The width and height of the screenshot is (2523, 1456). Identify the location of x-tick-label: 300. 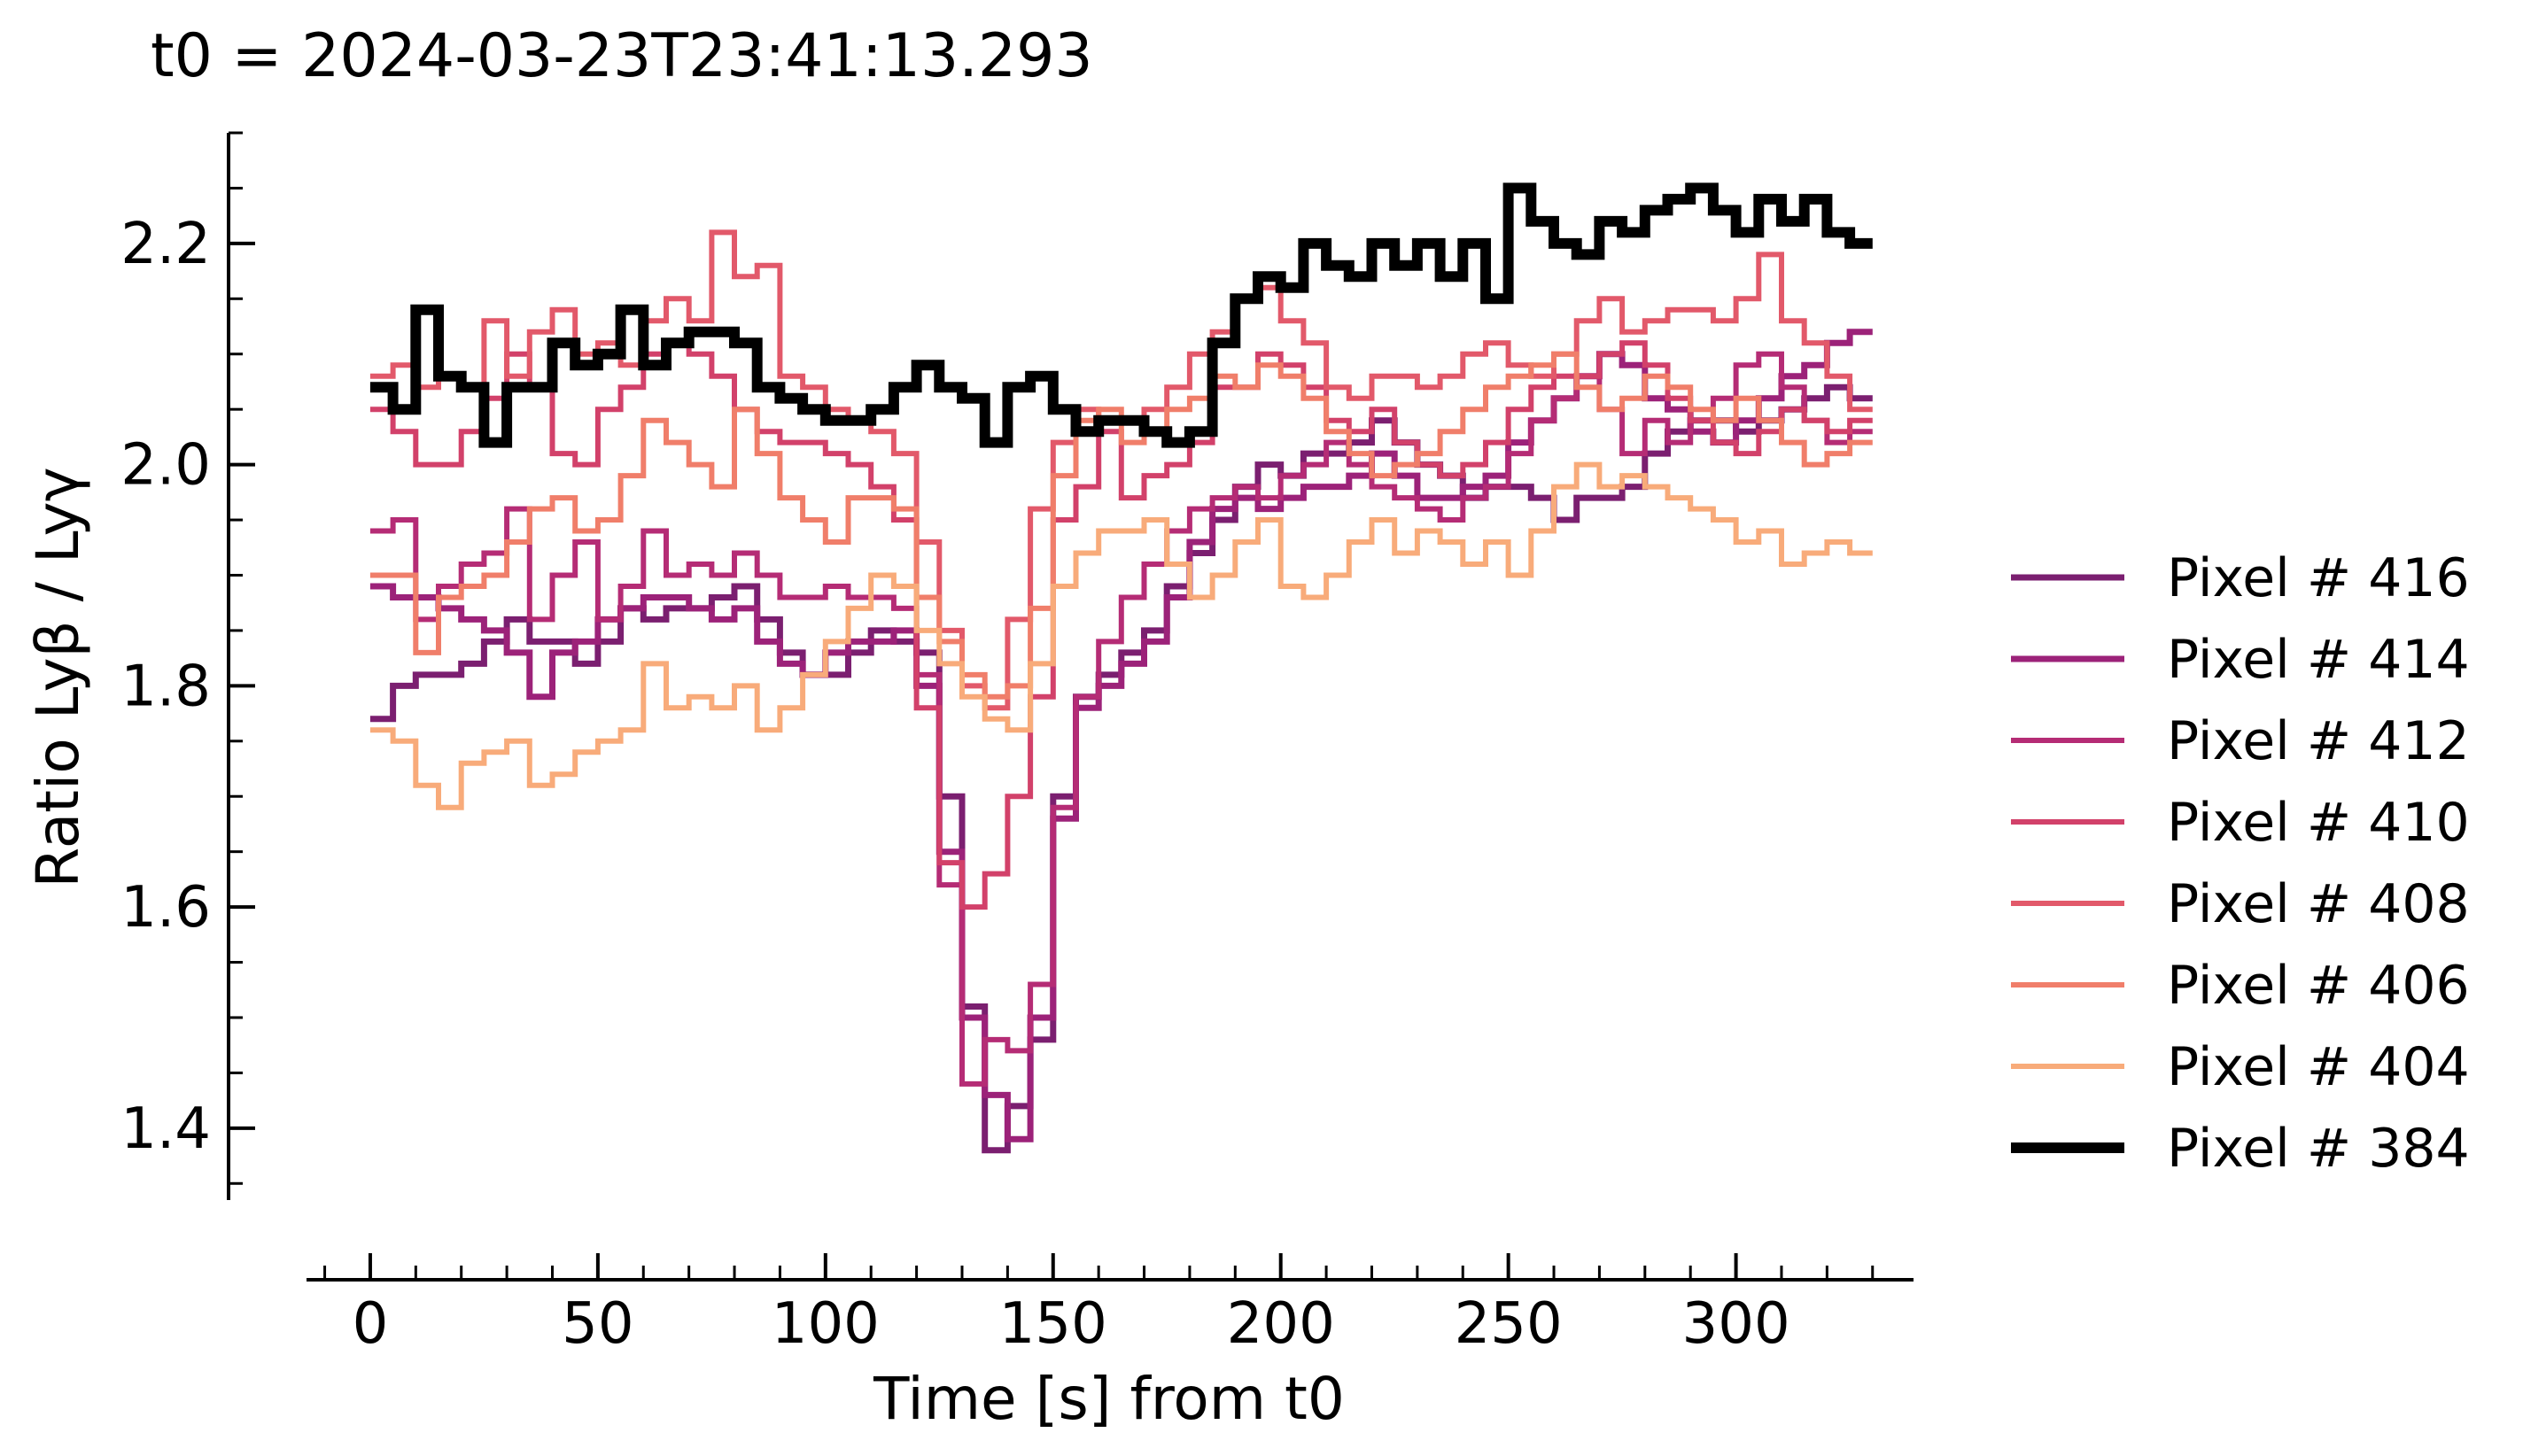
(1736, 1324).